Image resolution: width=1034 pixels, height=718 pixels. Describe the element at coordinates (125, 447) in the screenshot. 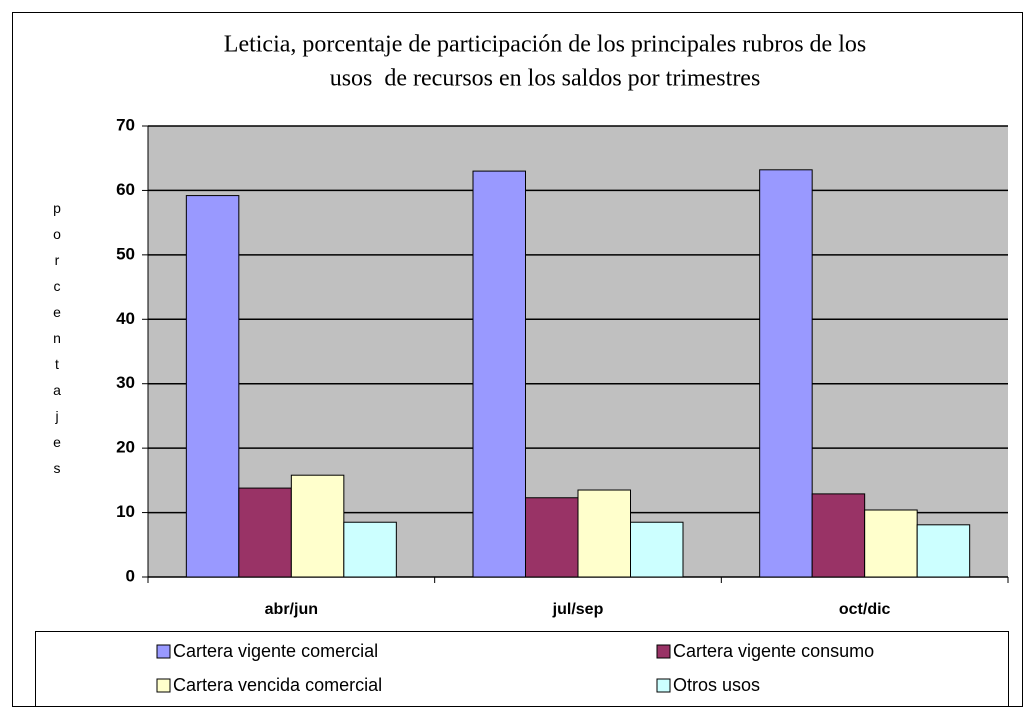

I see `y-tick-label: 20` at that location.